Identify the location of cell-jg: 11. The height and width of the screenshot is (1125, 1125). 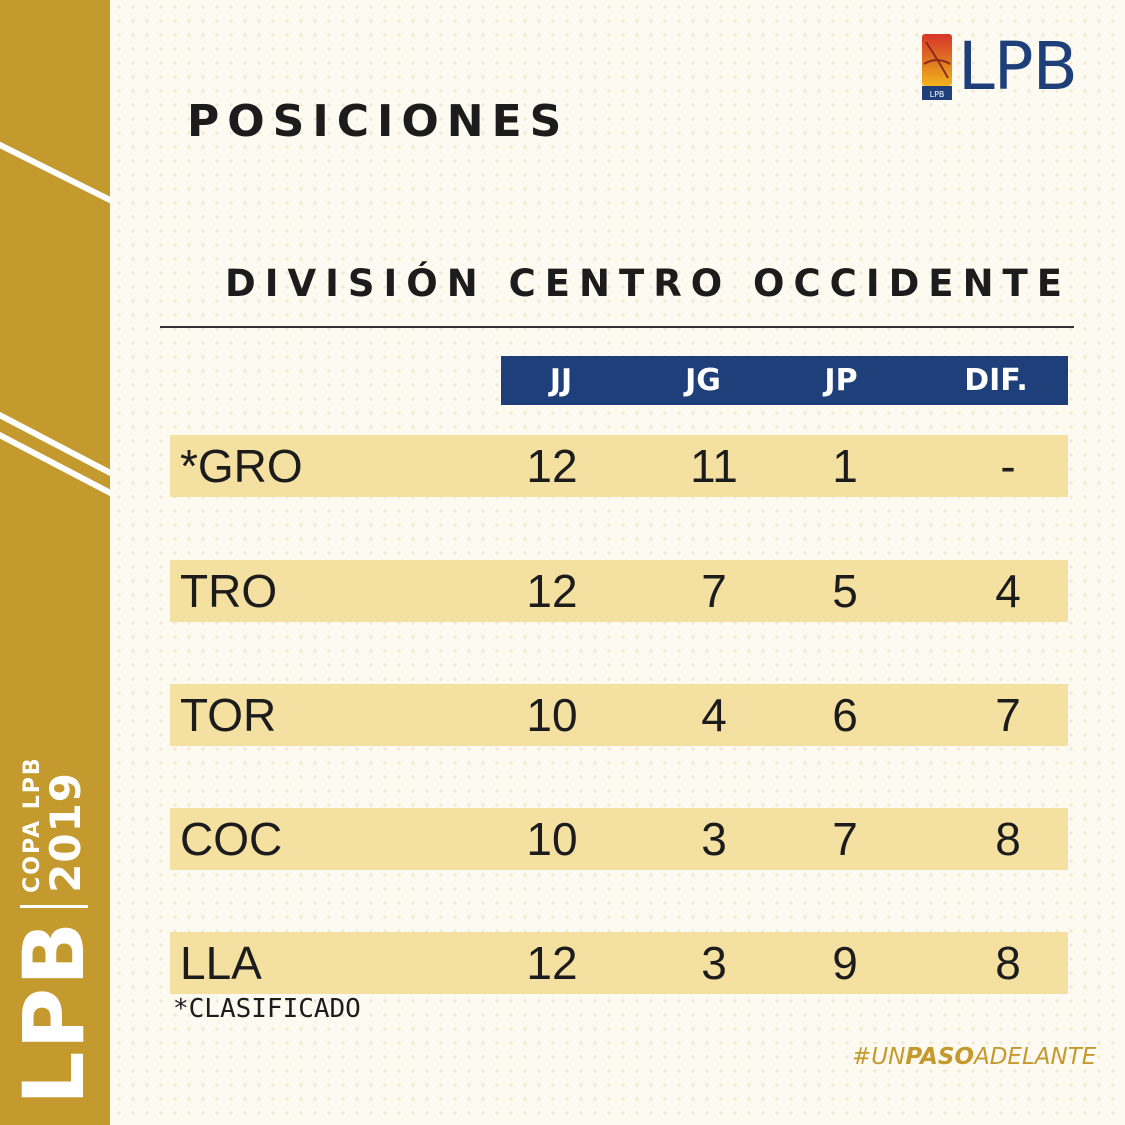
(714, 466).